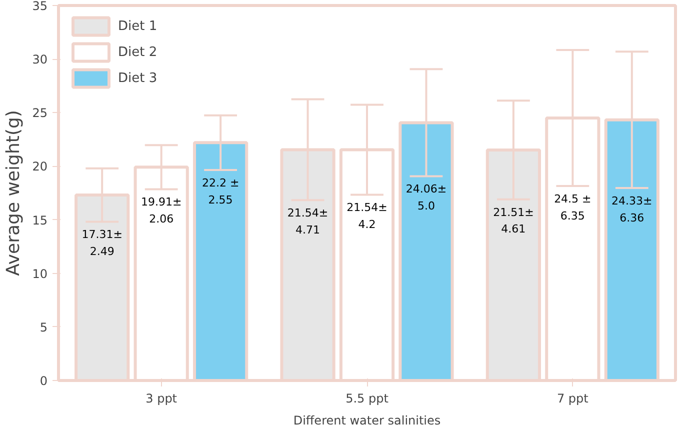 The height and width of the screenshot is (430, 680). What do you see at coordinates (40, 220) in the screenshot?
I see `y-tick-label: 15` at bounding box center [40, 220].